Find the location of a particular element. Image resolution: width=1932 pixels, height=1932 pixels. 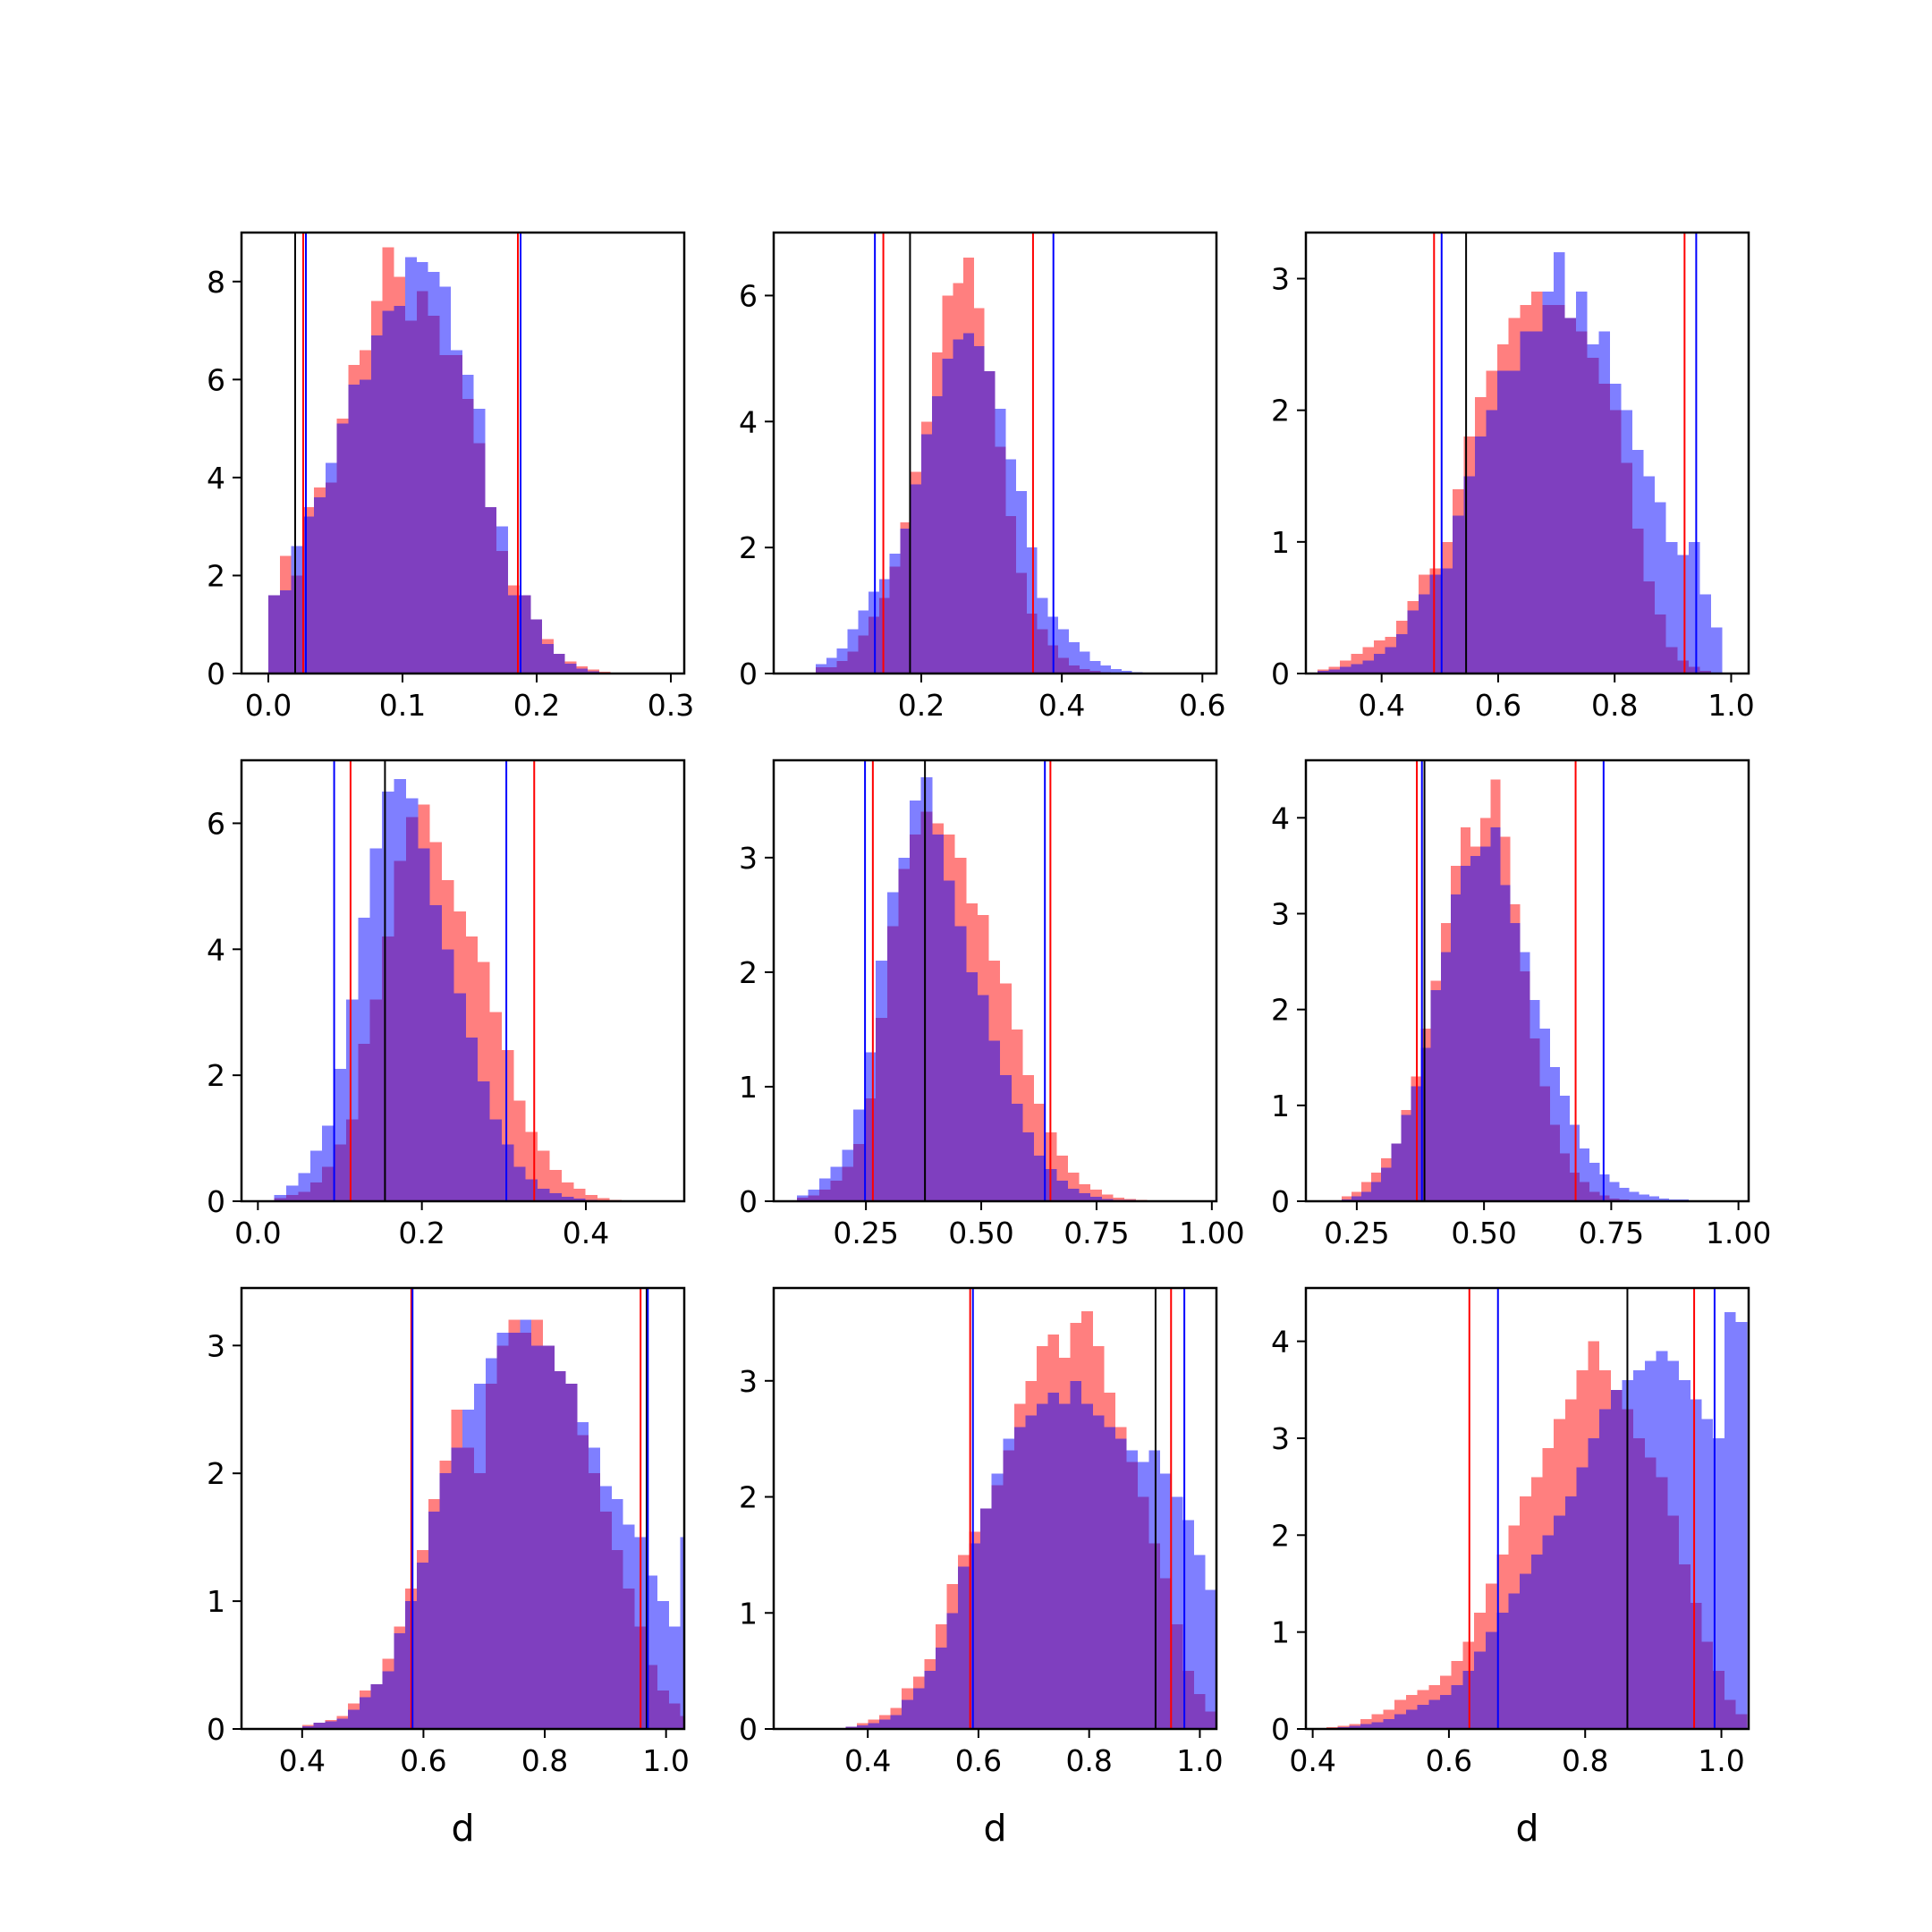

x-tick-label: 0.25 is located at coordinates (865, 1233).